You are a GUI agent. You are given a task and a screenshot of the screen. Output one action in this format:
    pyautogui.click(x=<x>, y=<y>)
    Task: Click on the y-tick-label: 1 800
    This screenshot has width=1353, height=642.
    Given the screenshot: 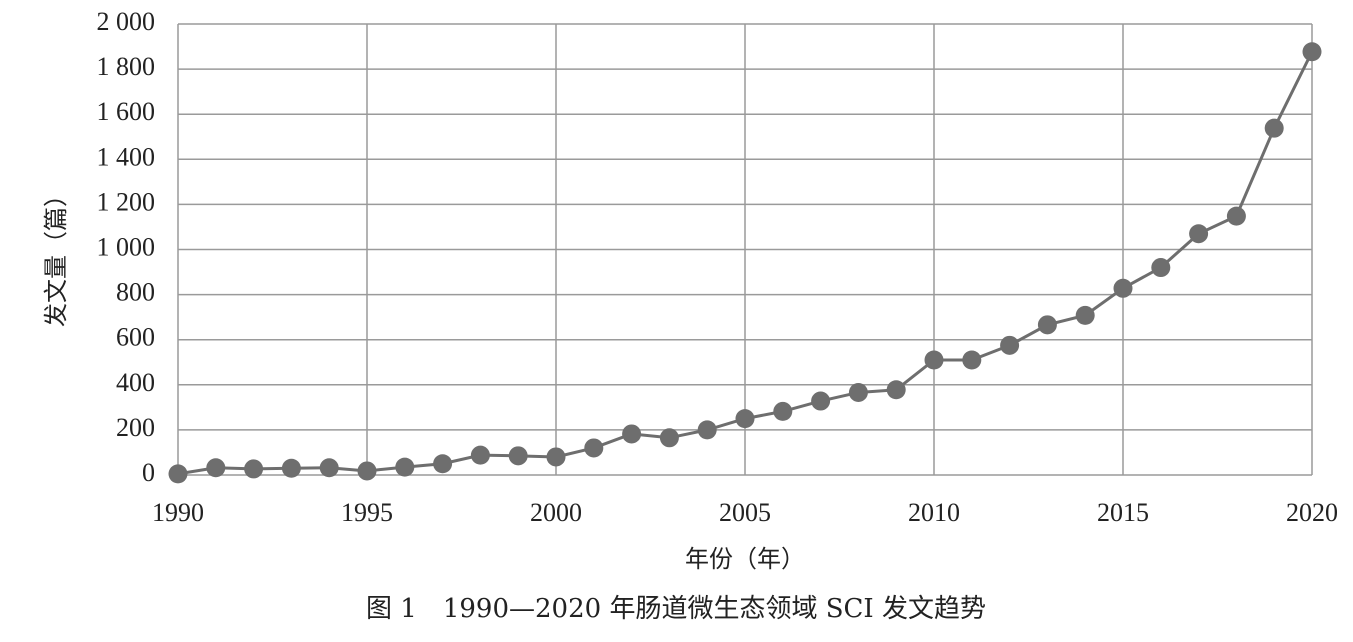 What is the action you would take?
    pyautogui.click(x=126, y=66)
    